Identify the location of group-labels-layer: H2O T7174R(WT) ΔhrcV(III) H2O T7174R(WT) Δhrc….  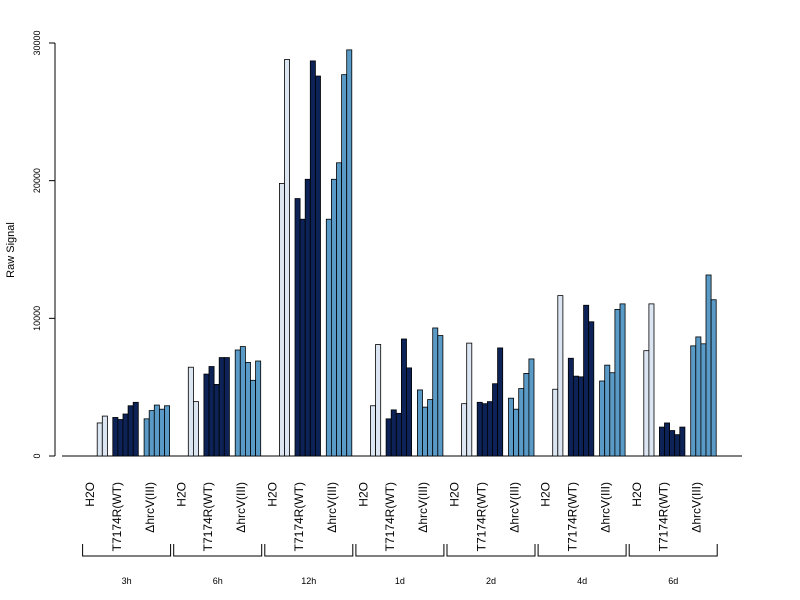
(393, 516).